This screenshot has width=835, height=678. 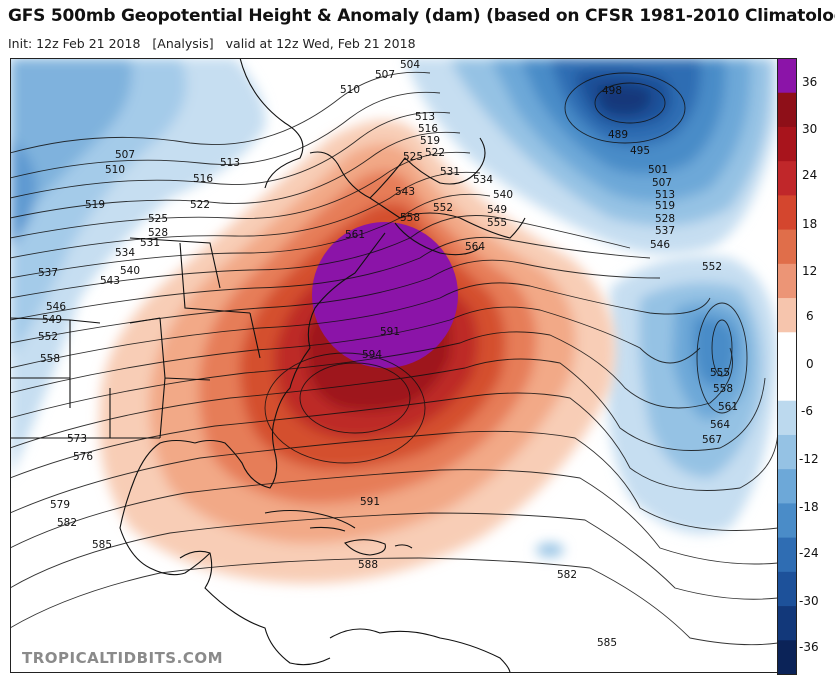 I want to click on contour-label: 588, so click(x=368, y=565).